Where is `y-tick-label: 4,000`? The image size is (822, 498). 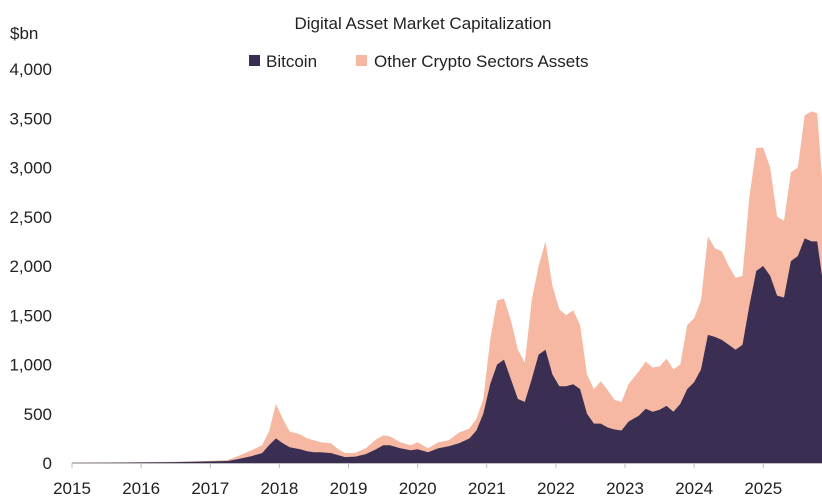 y-tick-label: 4,000 is located at coordinates (30, 69).